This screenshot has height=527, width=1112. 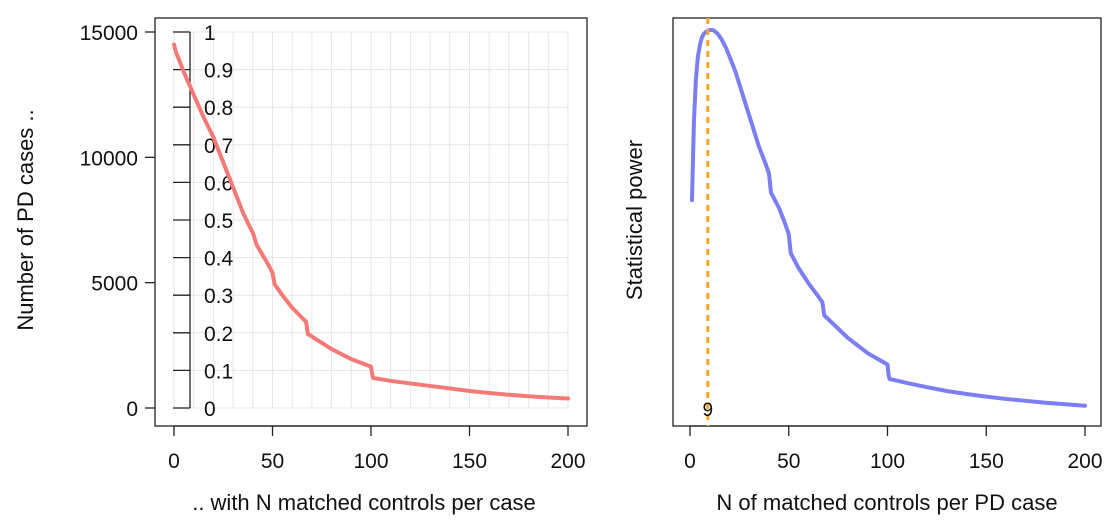 What do you see at coordinates (132, 409) in the screenshot?
I see `left-y-tick-label: 0` at bounding box center [132, 409].